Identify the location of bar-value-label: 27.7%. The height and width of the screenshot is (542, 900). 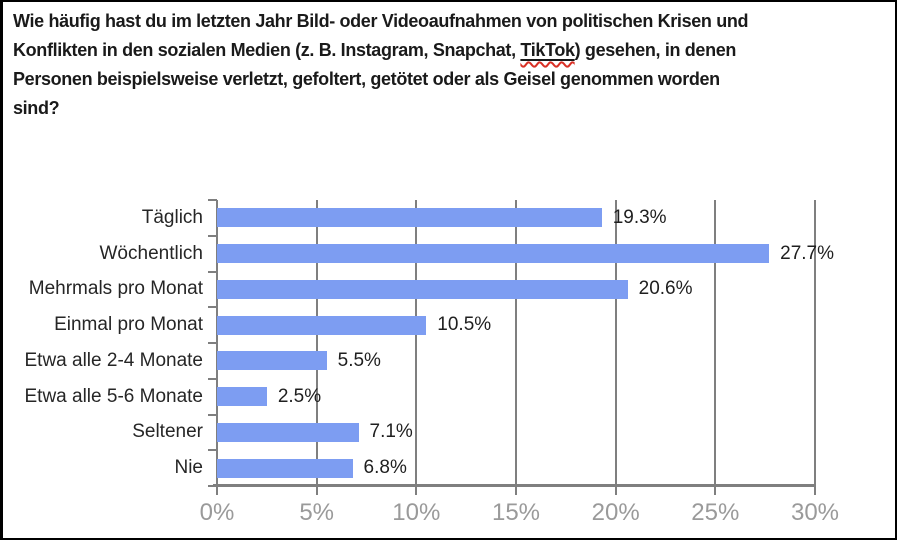
(807, 253).